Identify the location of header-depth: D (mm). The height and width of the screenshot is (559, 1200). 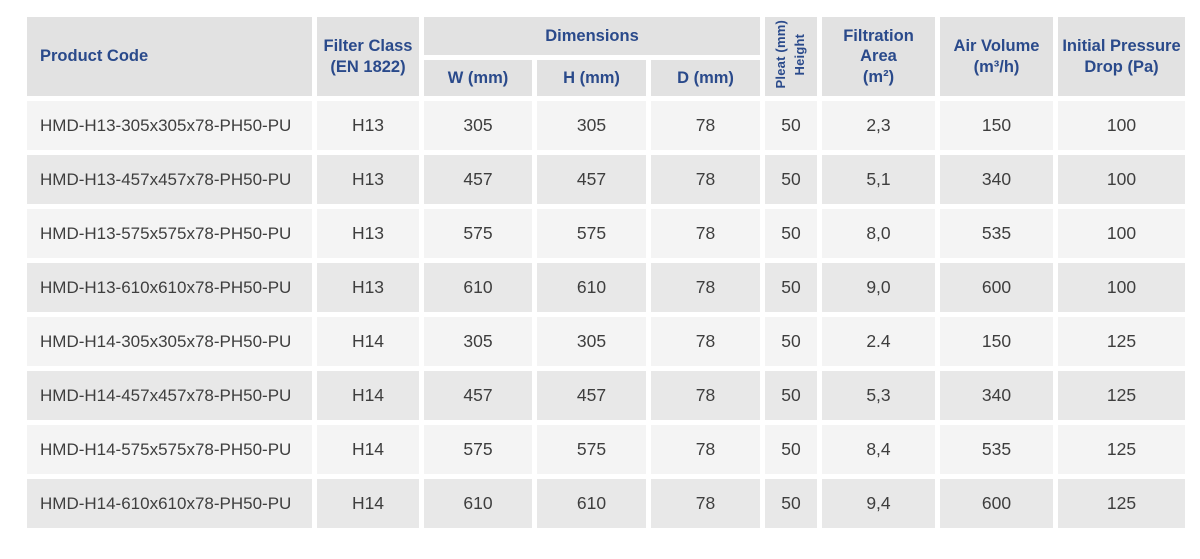
(705, 78).